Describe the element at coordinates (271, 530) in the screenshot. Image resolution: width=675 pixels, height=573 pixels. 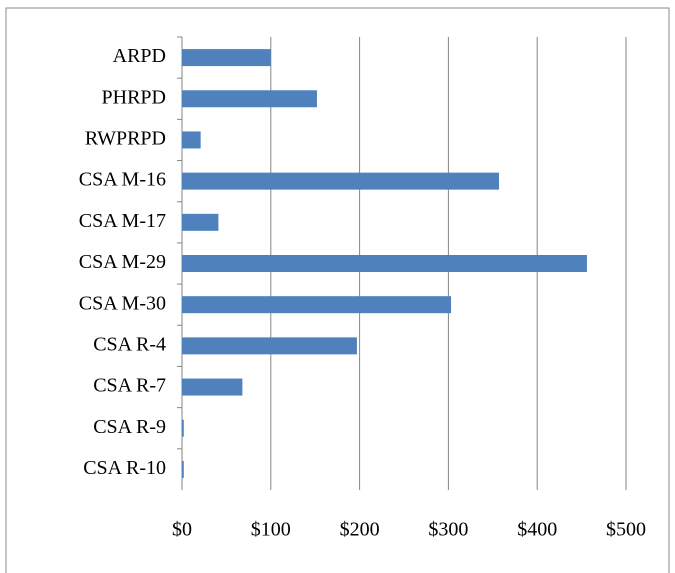
I see `x-tick-label: $100` at that location.